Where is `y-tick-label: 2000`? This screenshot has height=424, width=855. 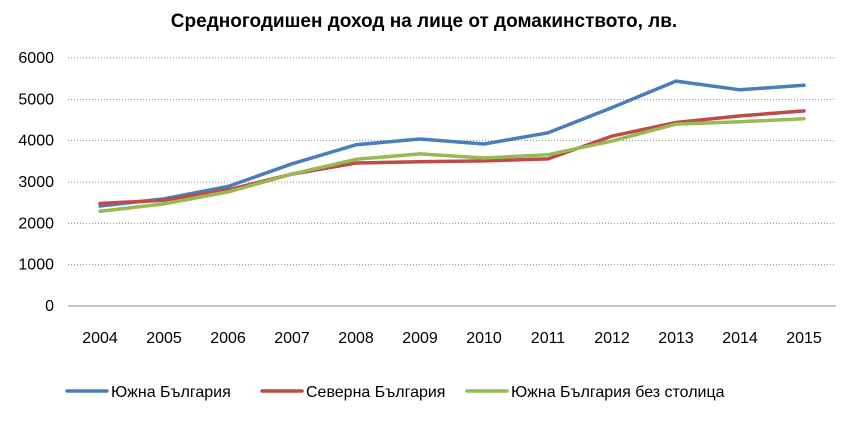 y-tick-label: 2000 is located at coordinates (36, 223).